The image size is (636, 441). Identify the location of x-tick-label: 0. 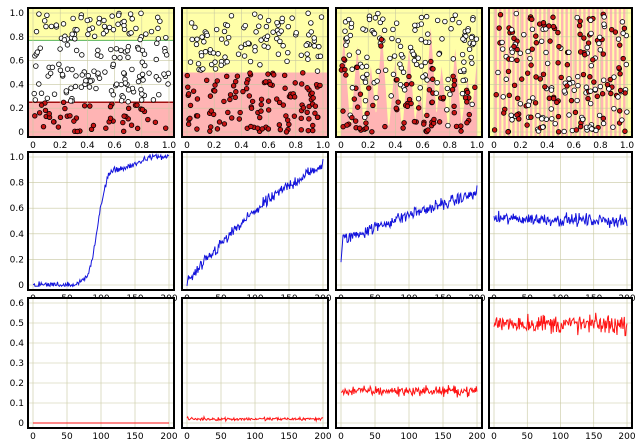
(33, 436).